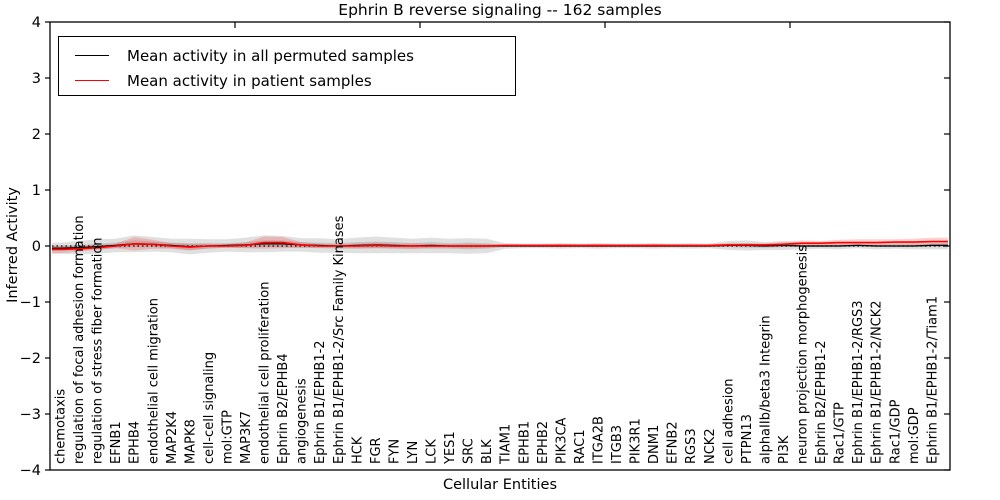 Image resolution: width=1000 pixels, height=500 pixels. Describe the element at coordinates (209, 408) in the screenshot. I see `x-tick-label: cell-cell signaling` at that location.